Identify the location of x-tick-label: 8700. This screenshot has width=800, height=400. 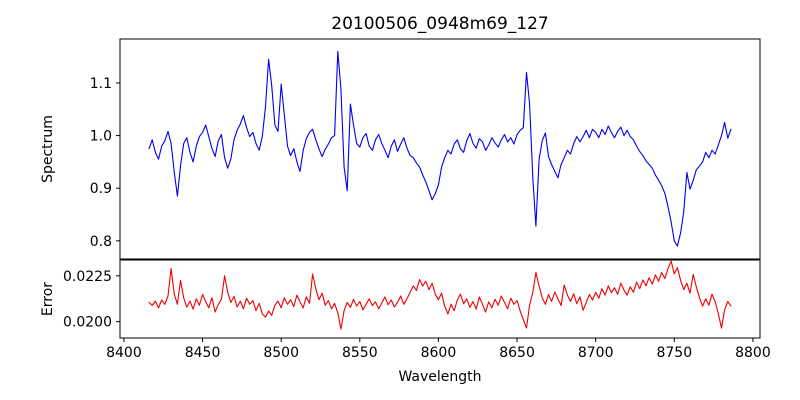
(596, 353).